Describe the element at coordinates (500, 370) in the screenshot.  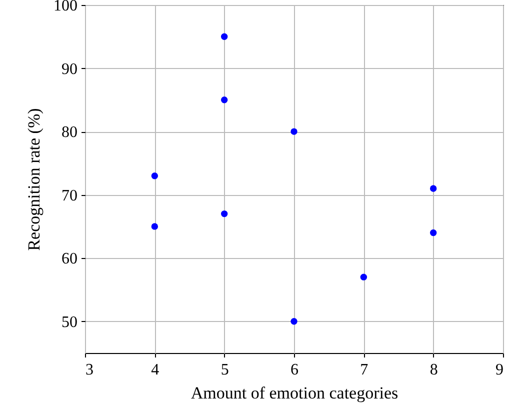
I see `x-tick-label: 9` at that location.